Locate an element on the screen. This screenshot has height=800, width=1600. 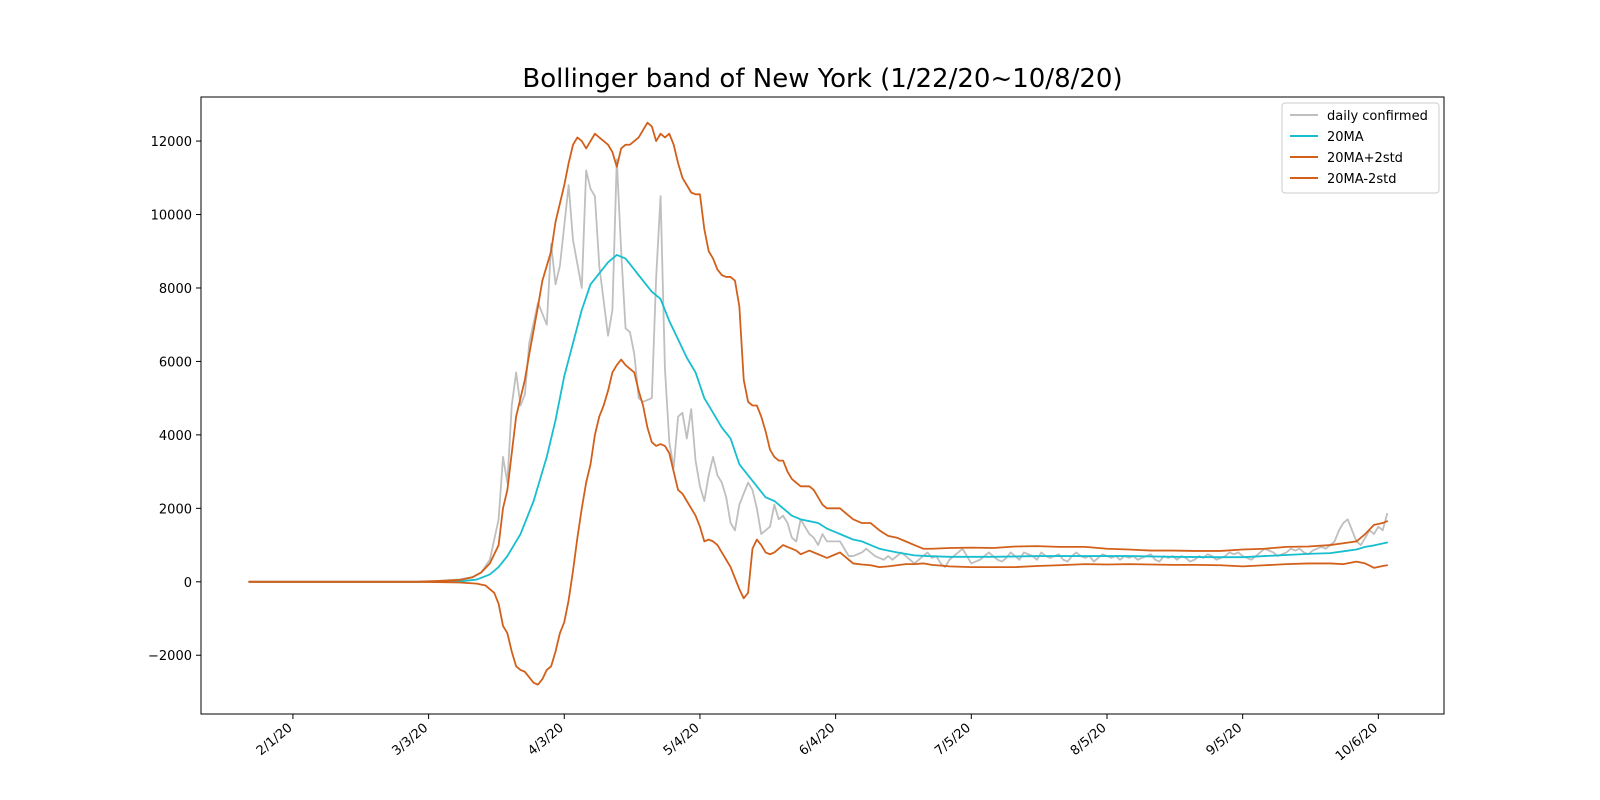
legend-label: 20MA is located at coordinates (1345, 137).